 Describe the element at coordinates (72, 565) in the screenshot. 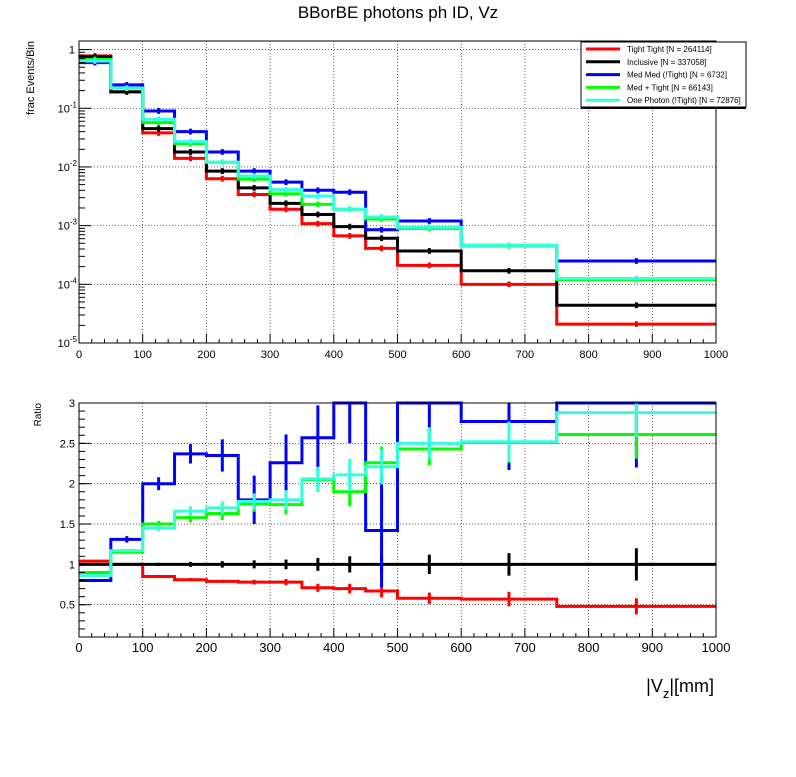

I see `bottom-y-tick-label: 1` at that location.